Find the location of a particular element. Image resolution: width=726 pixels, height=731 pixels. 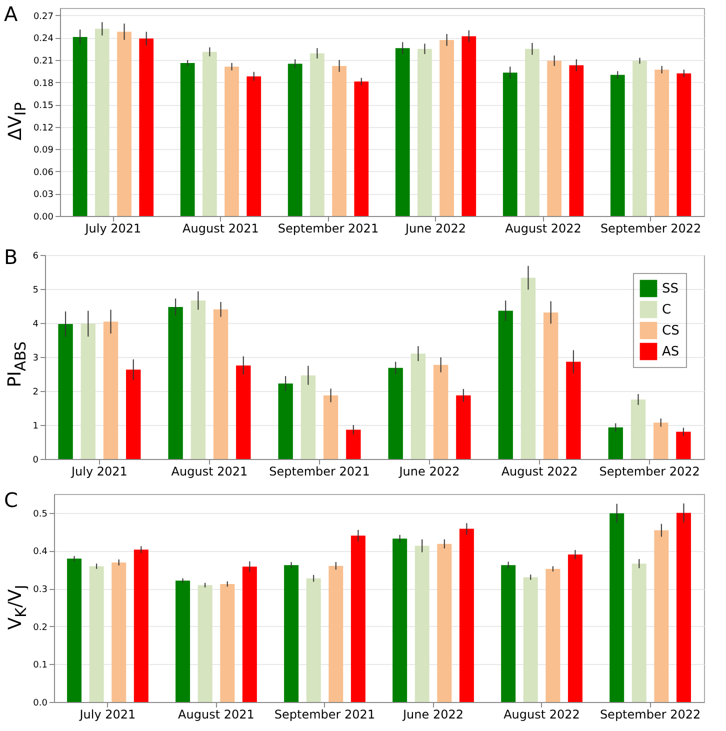

y-tick-label: 0.24 is located at coordinates (43, 39).